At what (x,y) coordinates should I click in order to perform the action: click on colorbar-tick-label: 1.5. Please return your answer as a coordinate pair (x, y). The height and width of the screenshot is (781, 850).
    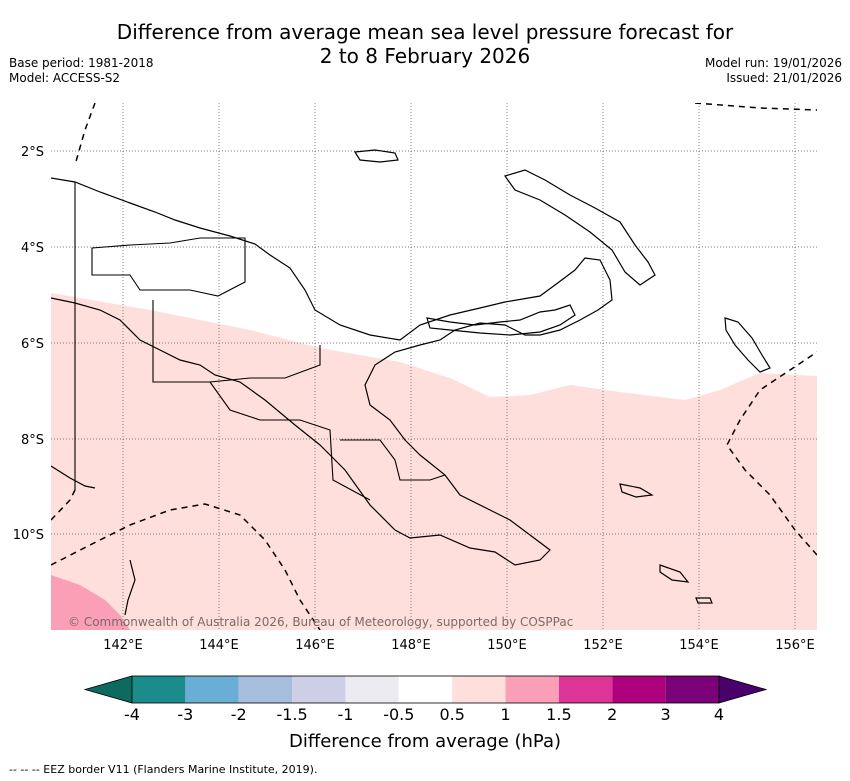
    Looking at the image, I should click on (559, 714).